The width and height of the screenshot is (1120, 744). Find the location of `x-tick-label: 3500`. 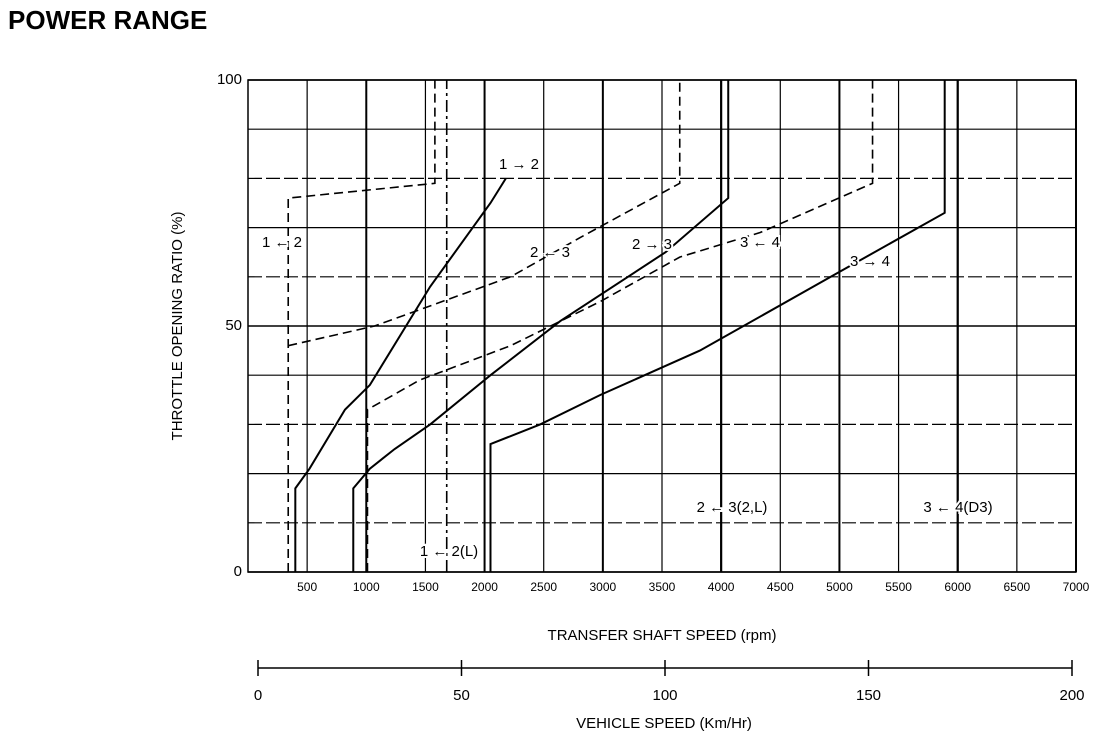

x-tick-label: 3500 is located at coordinates (662, 587).